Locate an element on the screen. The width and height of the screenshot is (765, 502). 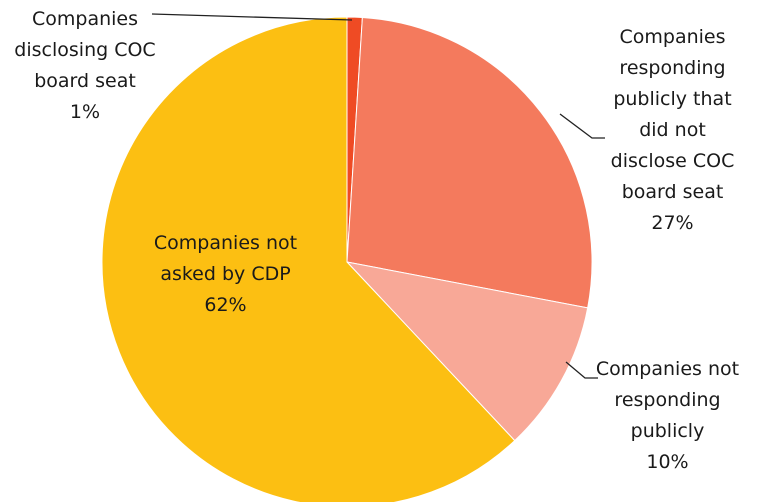
value-label: 1% is located at coordinates (85, 112).